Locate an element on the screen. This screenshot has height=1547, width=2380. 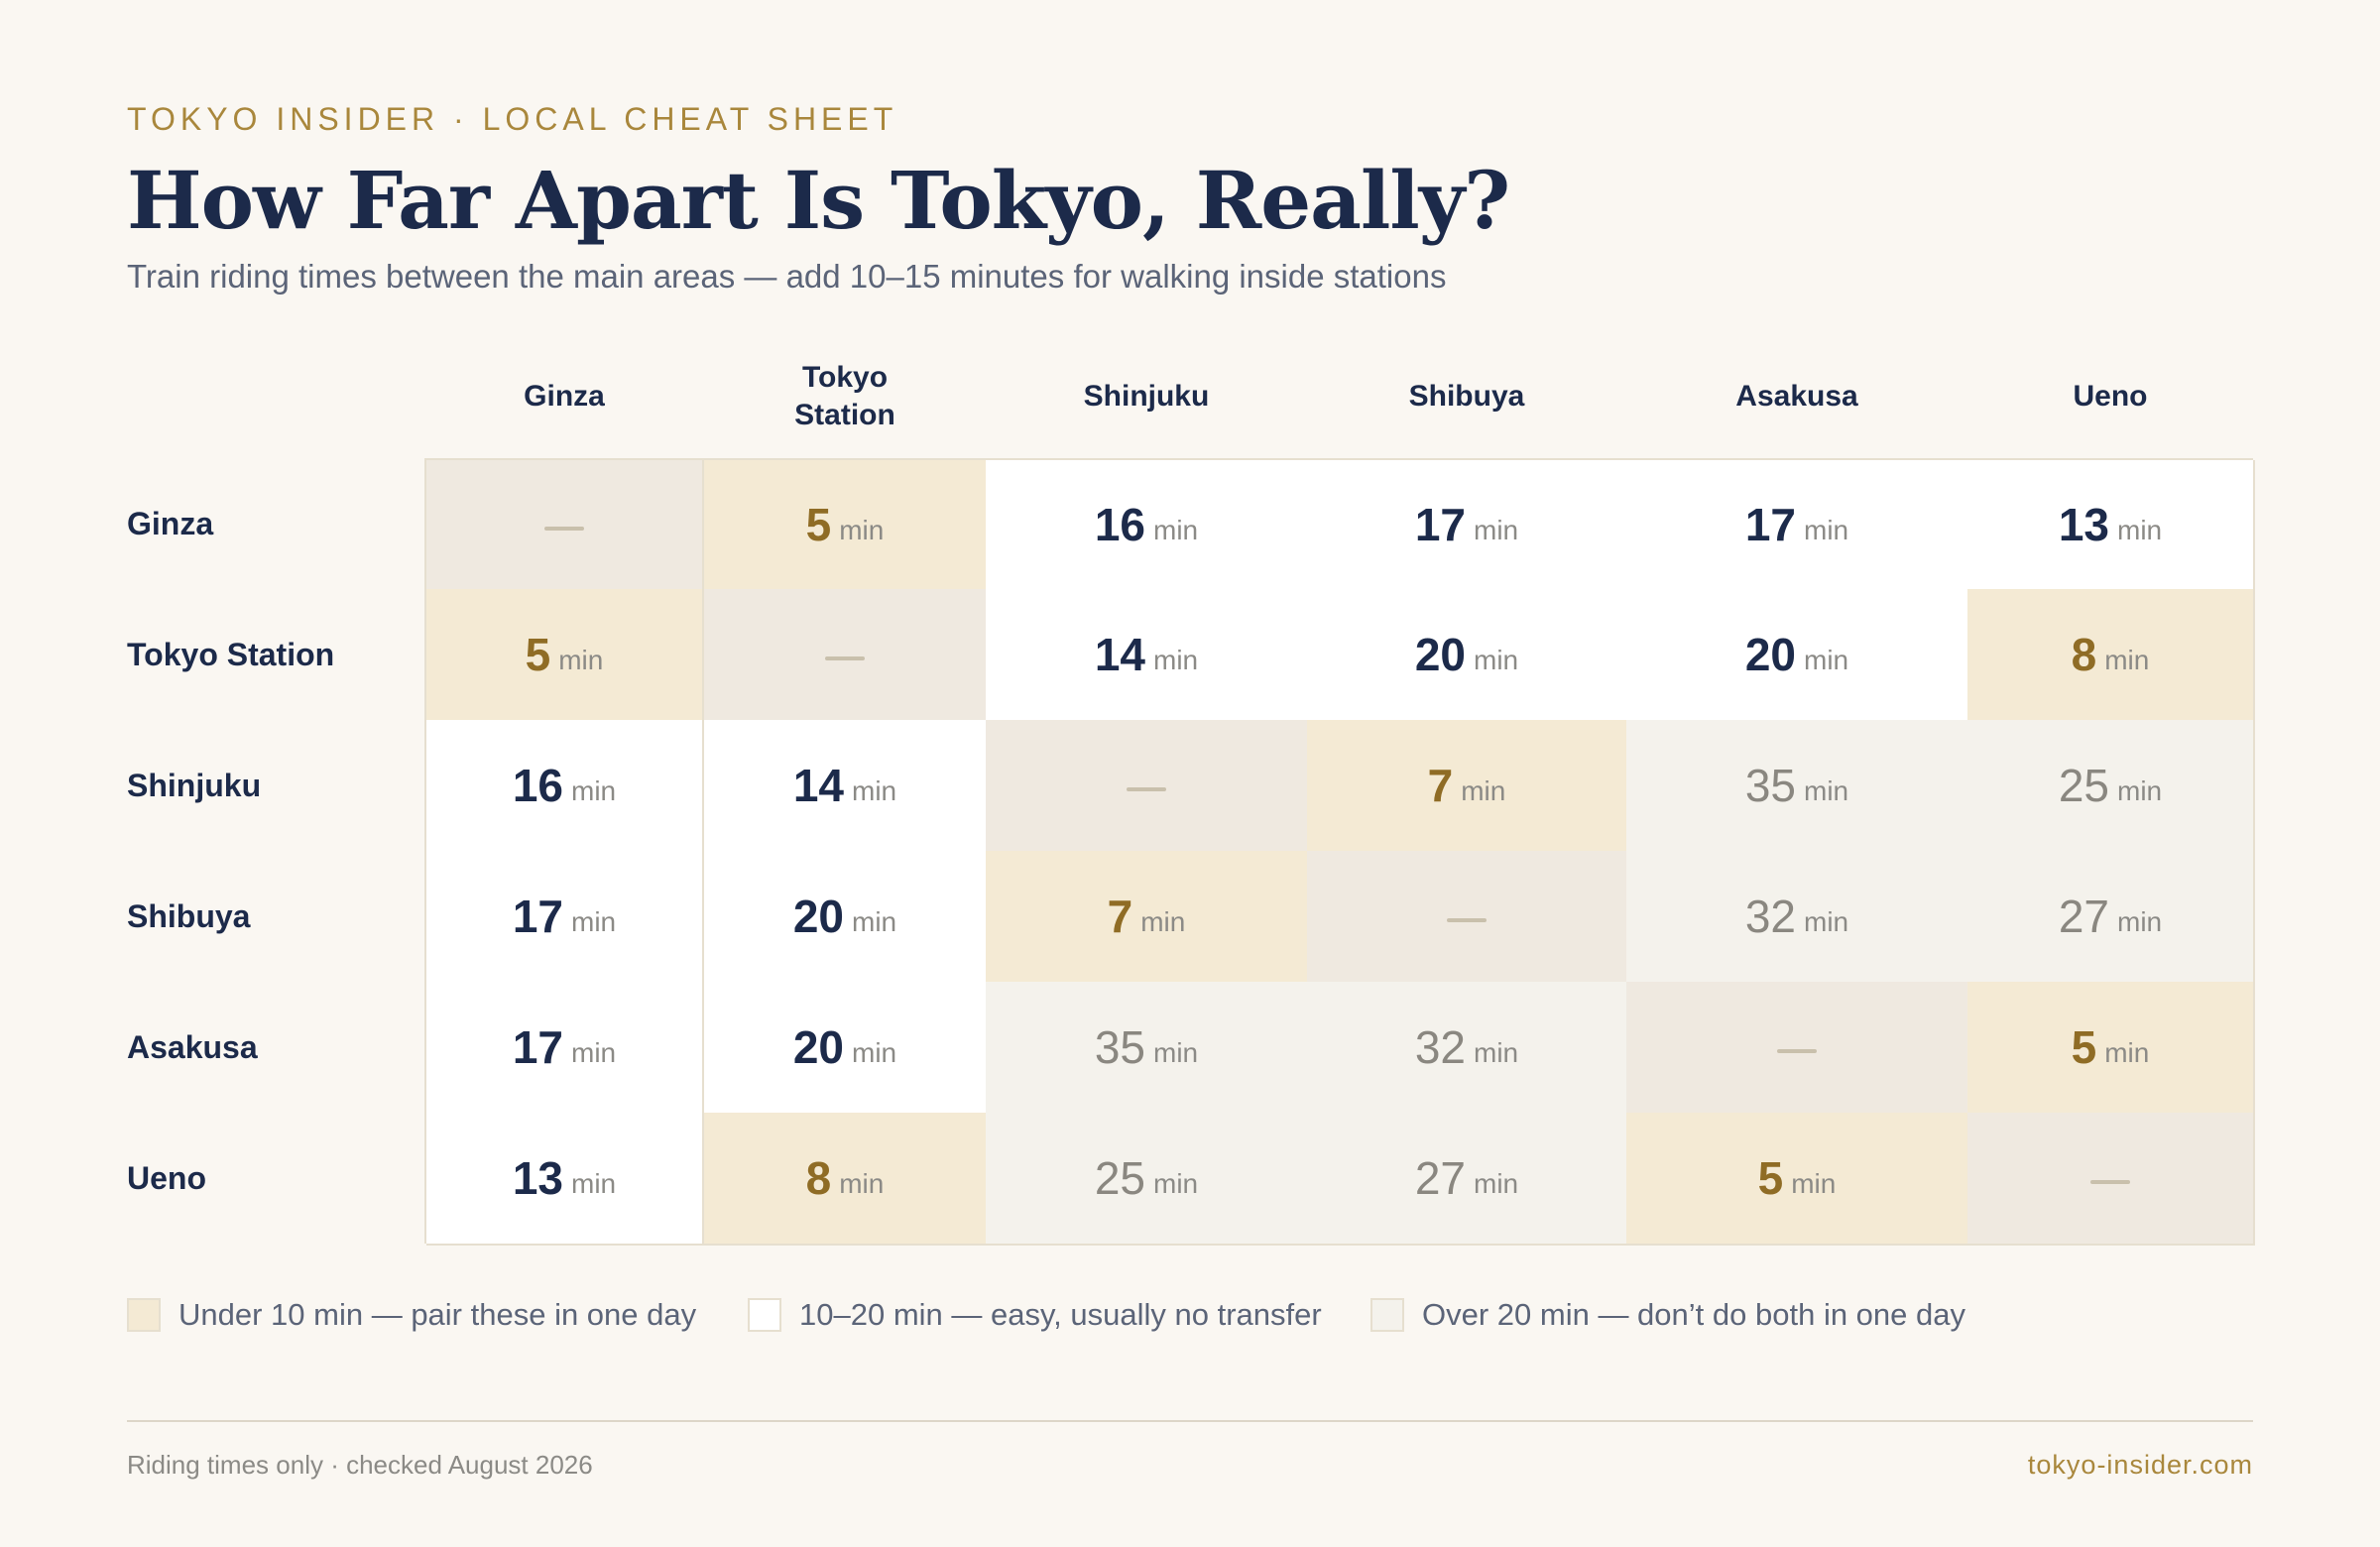
column-header-ueno: Ueno is located at coordinates (2110, 396).